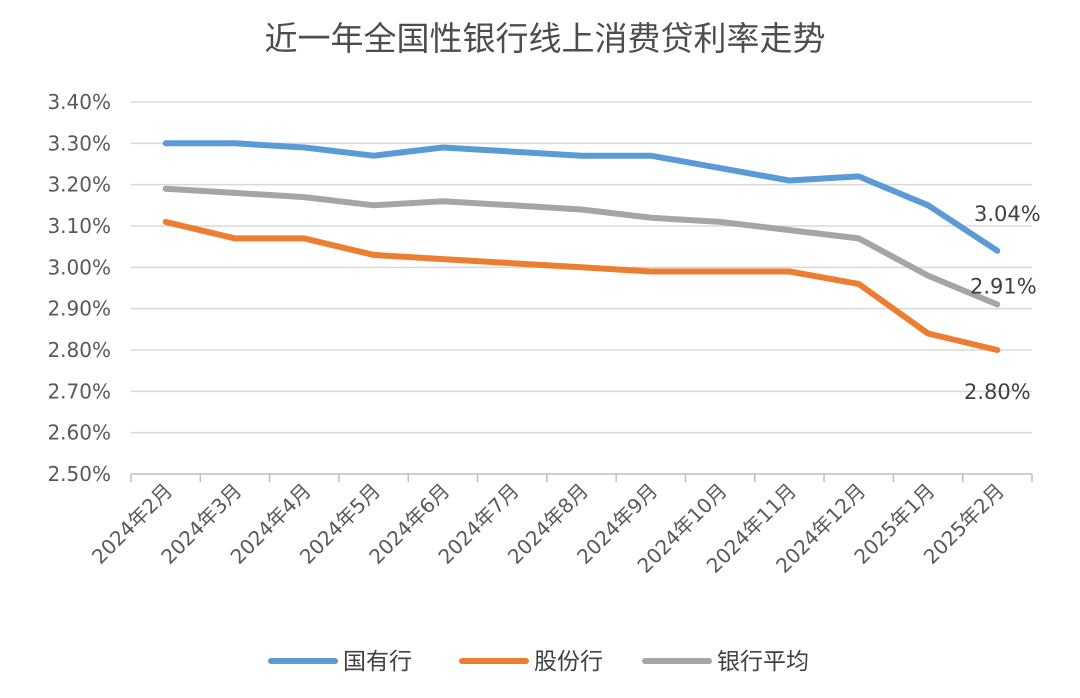 The height and width of the screenshot is (698, 1080). What do you see at coordinates (79, 102) in the screenshot?
I see `y-tick-label: 3.40%` at bounding box center [79, 102].